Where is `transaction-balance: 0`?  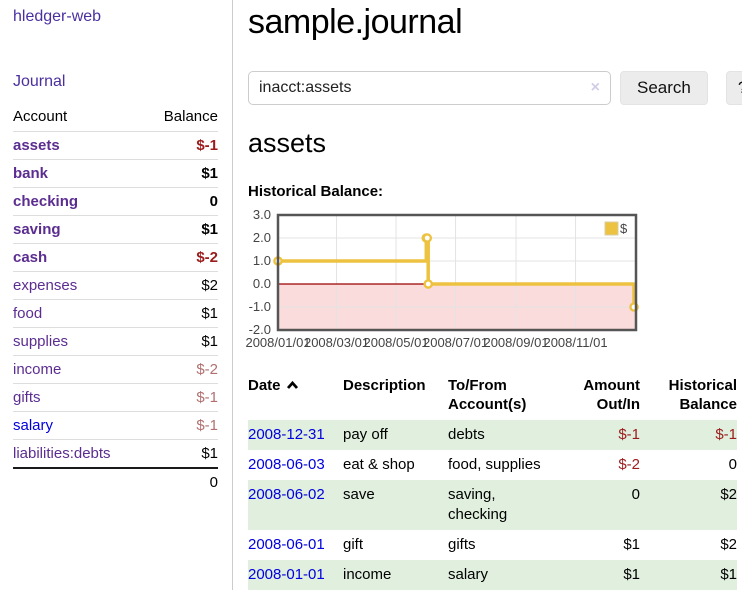
transaction-balance: 0 is located at coordinates (732, 464).